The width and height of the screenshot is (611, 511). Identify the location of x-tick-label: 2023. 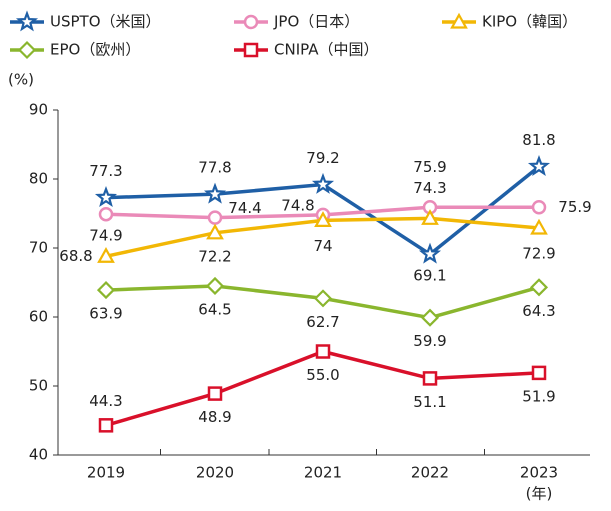
(539, 473).